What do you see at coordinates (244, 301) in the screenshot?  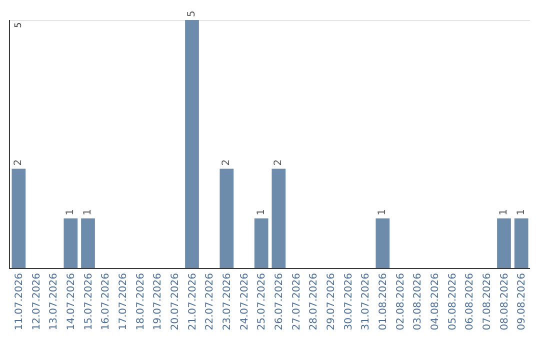 I see `x-tick-label: 24.07.2026` at bounding box center [244, 301].